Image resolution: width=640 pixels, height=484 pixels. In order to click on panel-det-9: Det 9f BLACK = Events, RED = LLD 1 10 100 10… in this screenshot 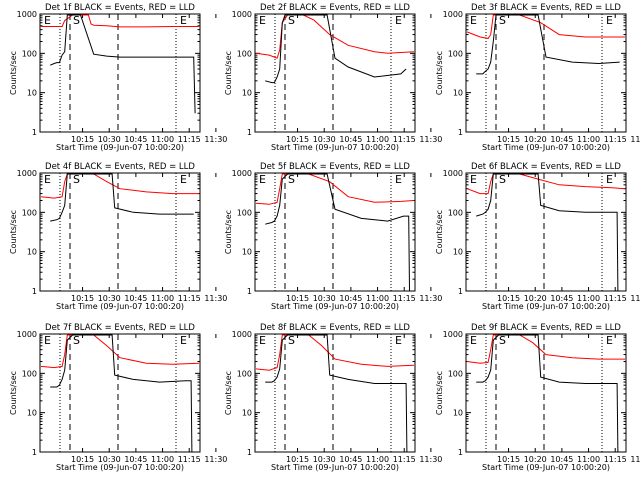, I will do `click(537, 397)`.